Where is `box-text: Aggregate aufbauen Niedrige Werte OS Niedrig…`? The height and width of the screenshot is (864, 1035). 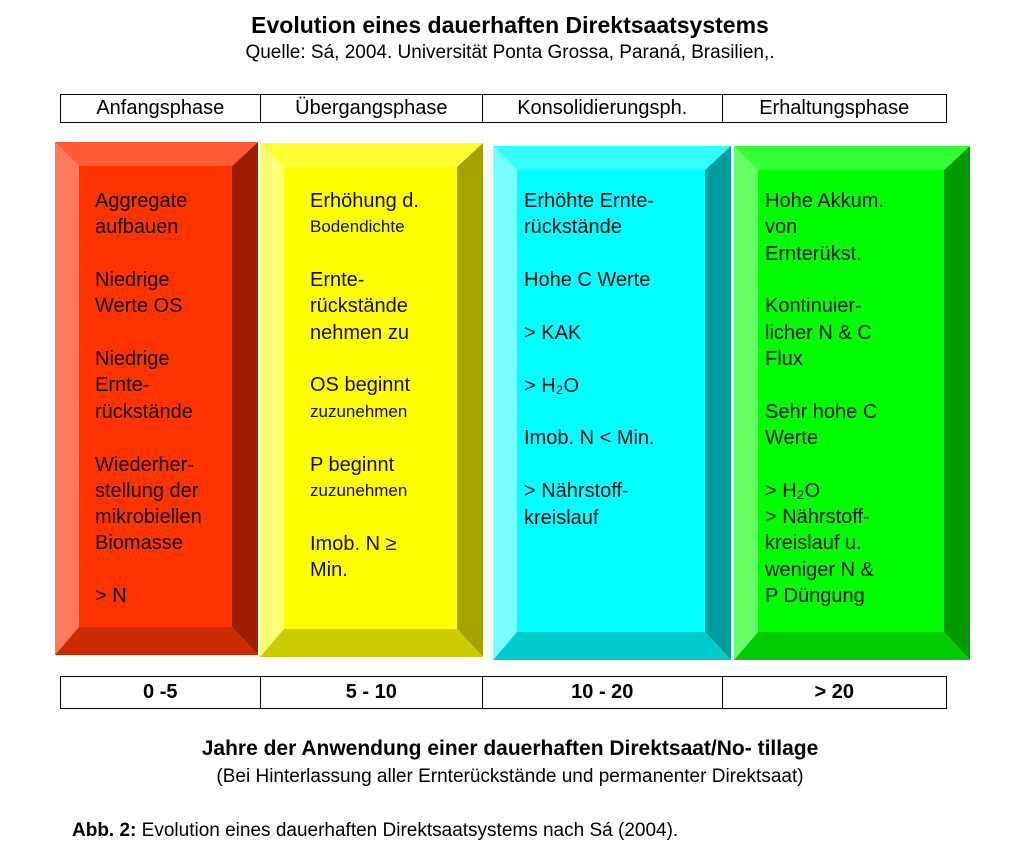 box-text: Aggregate aufbauen Niedrige Werte OS Niedrig… is located at coordinates (148, 412).